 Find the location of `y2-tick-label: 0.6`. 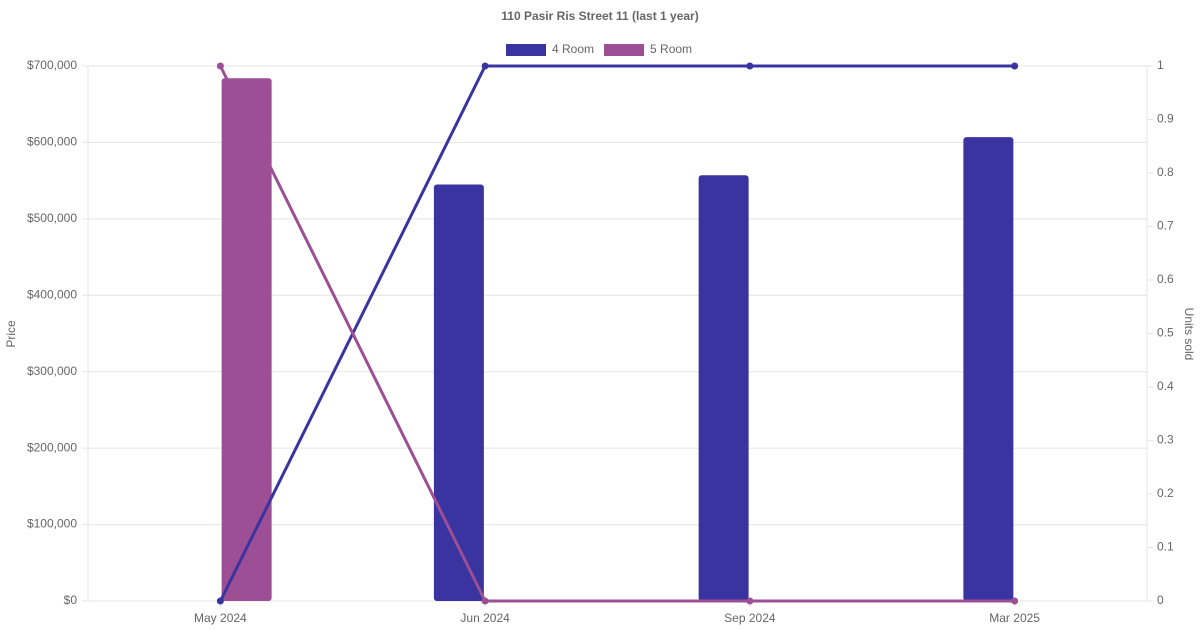

y2-tick-label: 0.6 is located at coordinates (1165, 279).